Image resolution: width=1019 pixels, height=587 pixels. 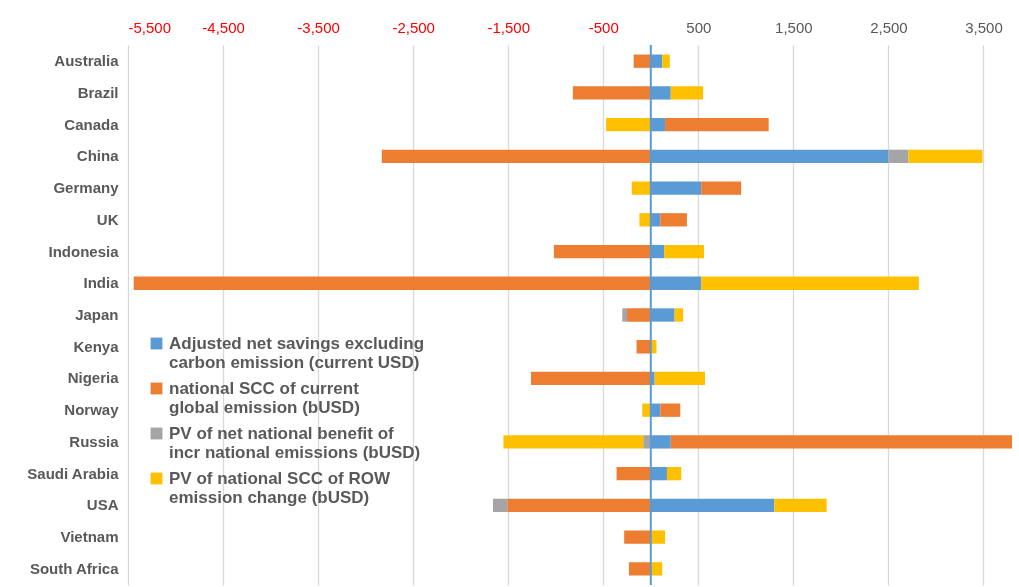 I want to click on y-tick-label: India, so click(x=101, y=283).